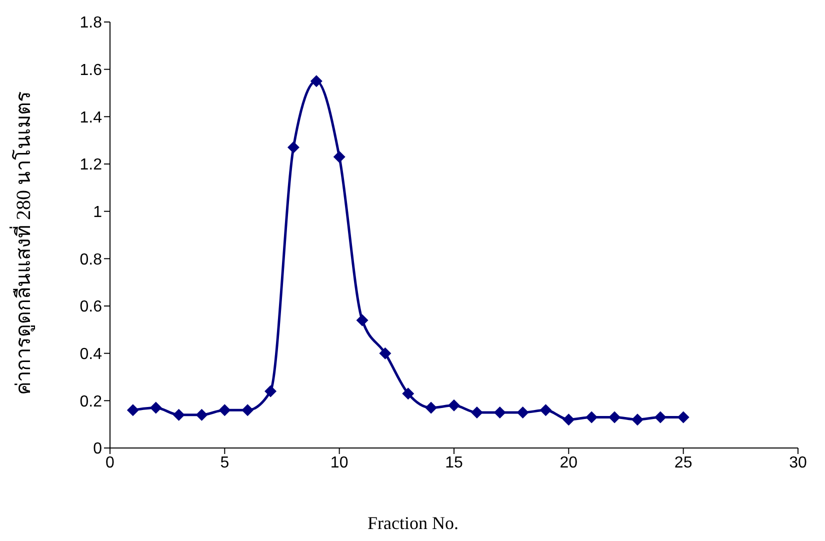 The height and width of the screenshot is (541, 825). I want to click on y-tick-label: 0.6, so click(91, 307).